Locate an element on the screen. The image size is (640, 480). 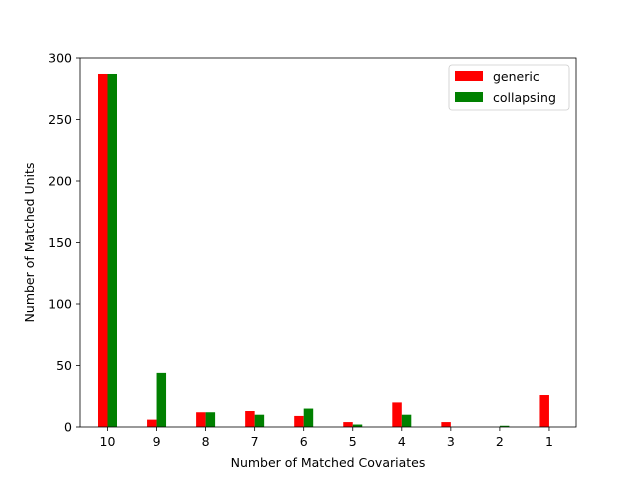
x-tick-label: 2 is located at coordinates (500, 441).